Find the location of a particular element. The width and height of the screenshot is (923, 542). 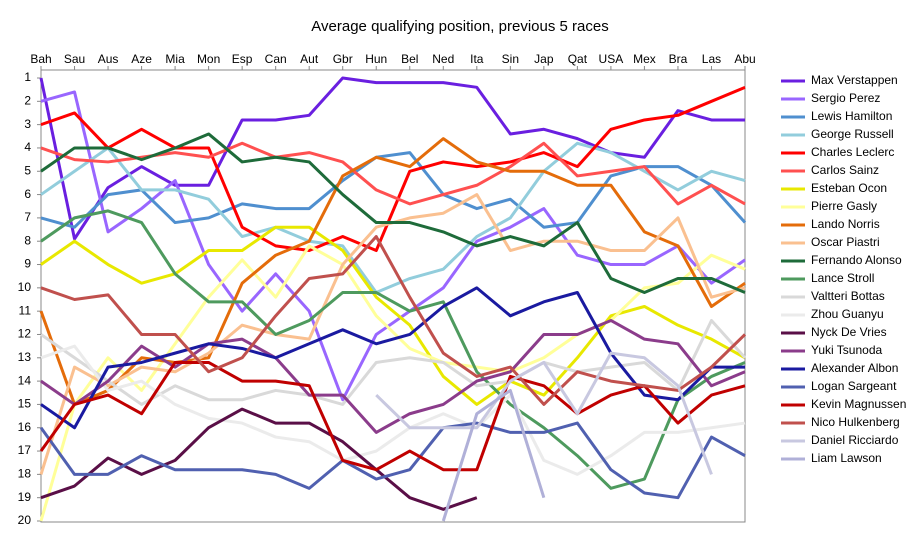

x-tick-label: Mex is located at coordinates (644, 59).